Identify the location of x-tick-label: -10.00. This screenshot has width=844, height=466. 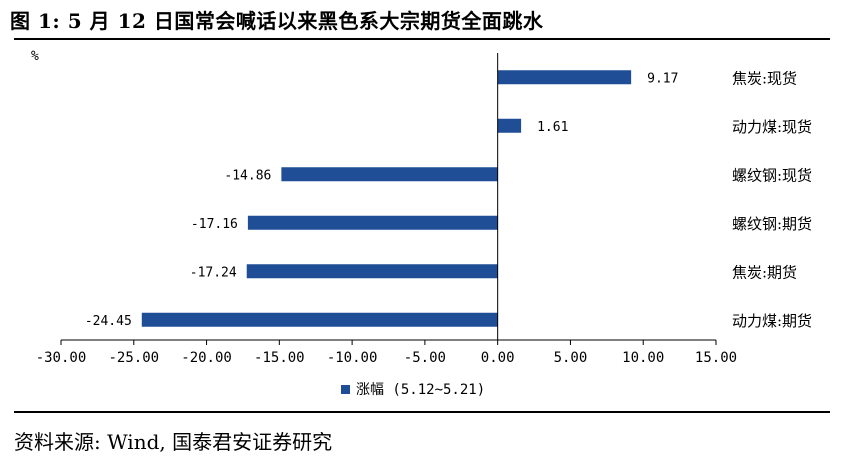
(352, 358).